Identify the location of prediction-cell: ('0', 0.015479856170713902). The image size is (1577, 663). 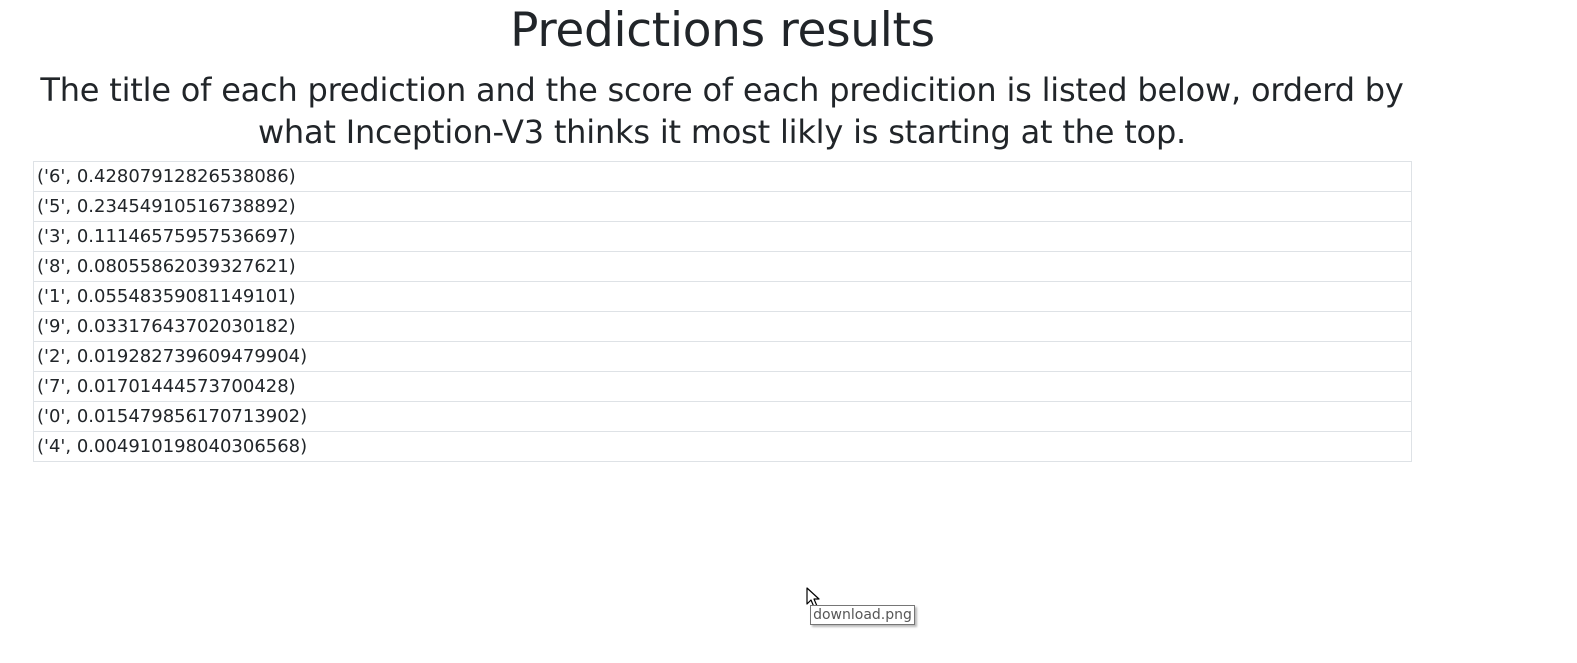
(722, 416).